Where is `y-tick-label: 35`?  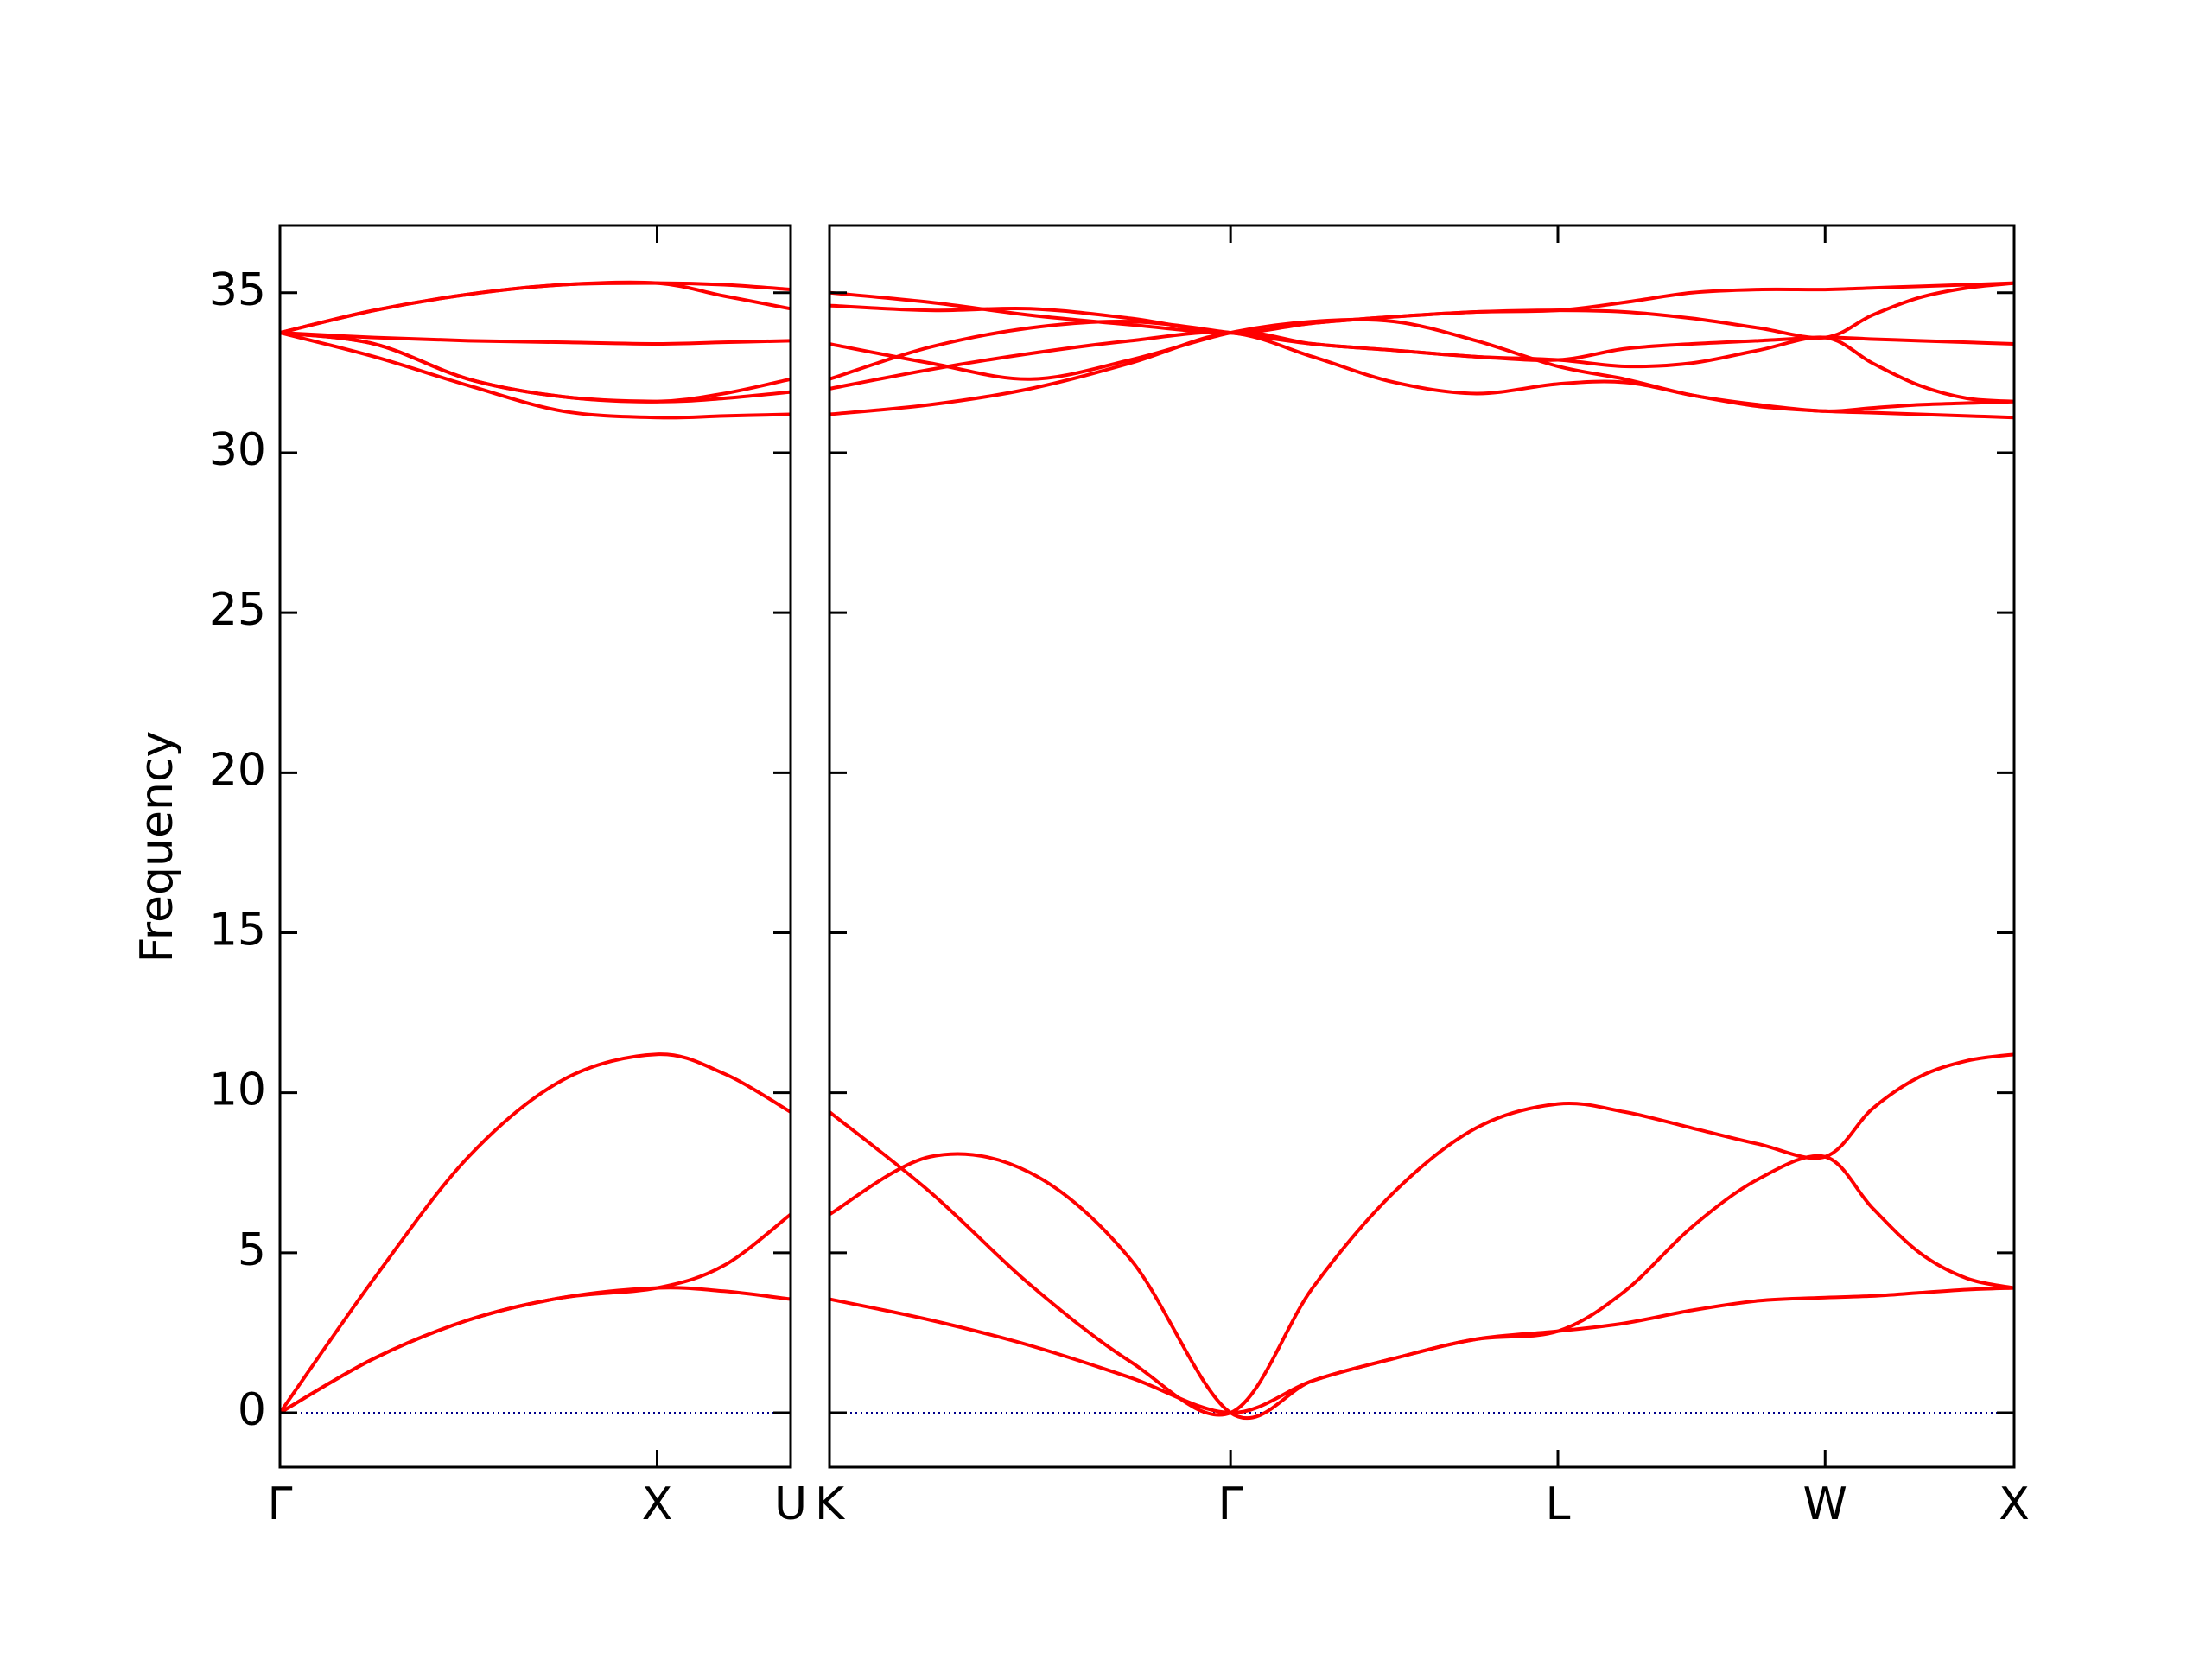
y-tick-label: 35 is located at coordinates (237, 290).